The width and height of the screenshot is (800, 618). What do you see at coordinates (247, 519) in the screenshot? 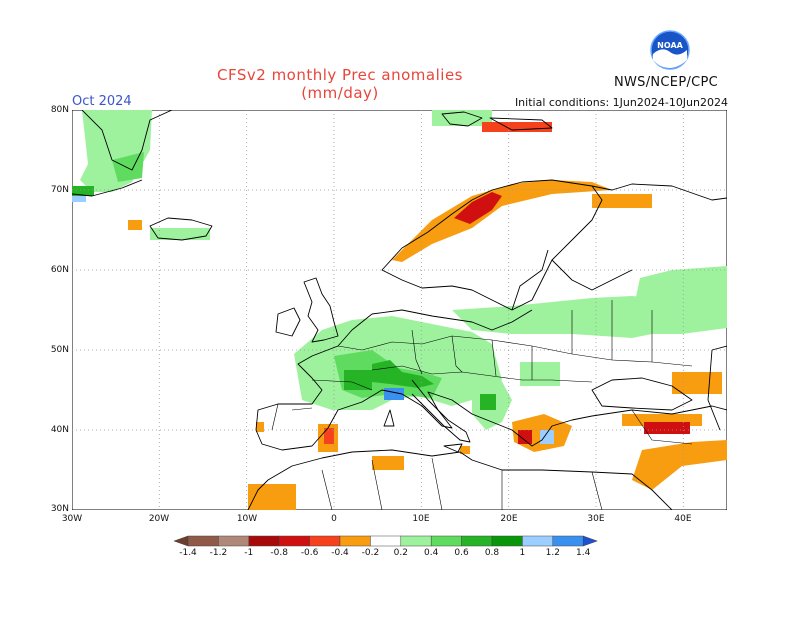
I see `lon-label-10w: 10W` at bounding box center [247, 519].